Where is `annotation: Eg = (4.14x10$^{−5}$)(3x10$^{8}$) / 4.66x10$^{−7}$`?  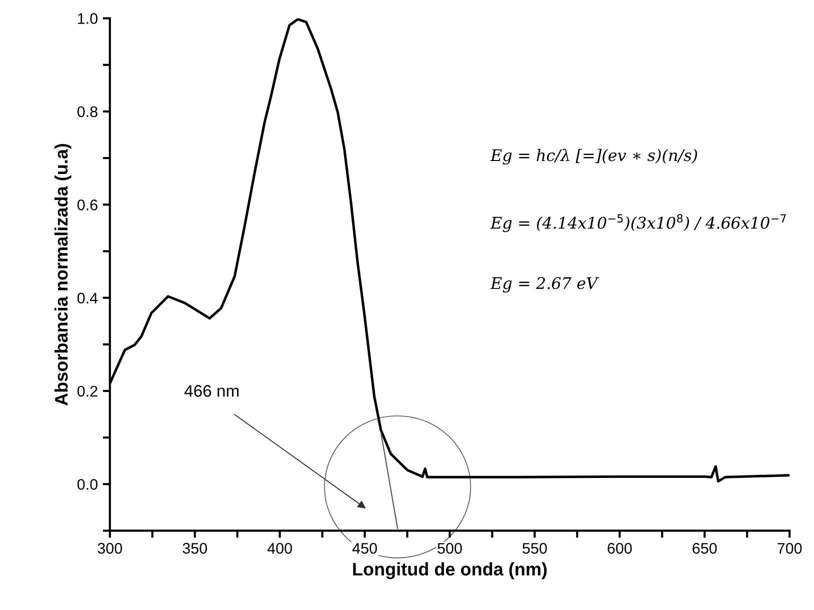 annotation: Eg = (4.14x10$^{−5}$)(3x10$^{8}$) / 4.66x10$^{−7}$ is located at coordinates (638, 223).